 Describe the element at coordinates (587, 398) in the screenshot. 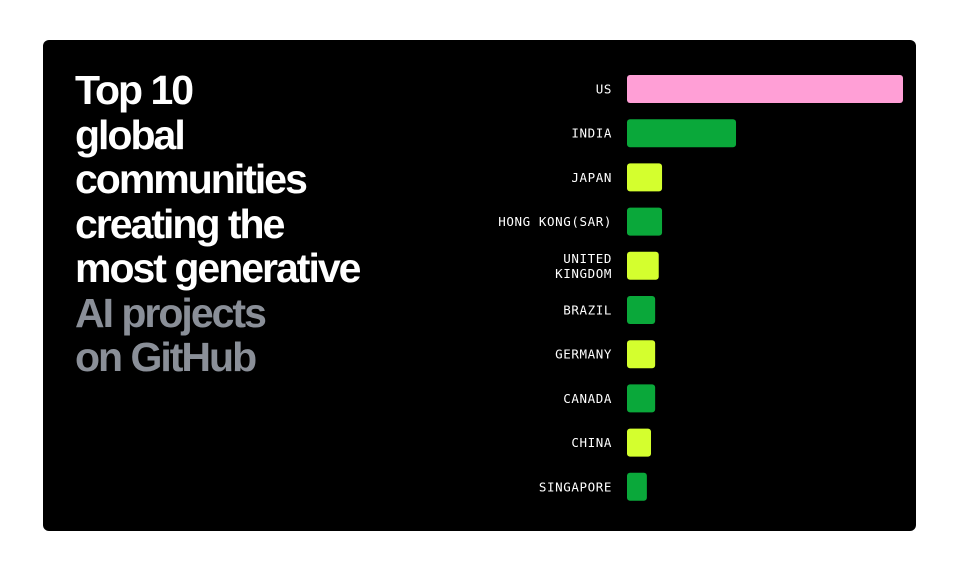

I see `category-label-canada: CANADA` at that location.